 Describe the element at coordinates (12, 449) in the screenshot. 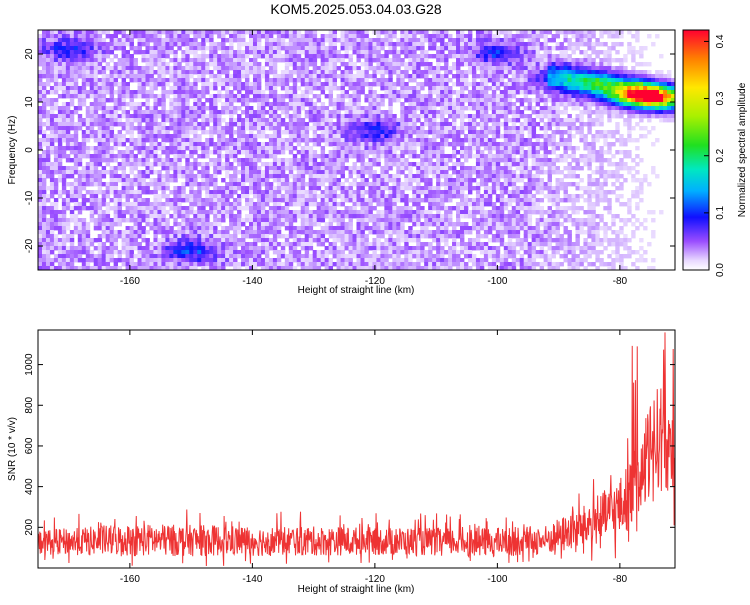

I see `snr-ylabel: SNR (10 * v/v)` at that location.